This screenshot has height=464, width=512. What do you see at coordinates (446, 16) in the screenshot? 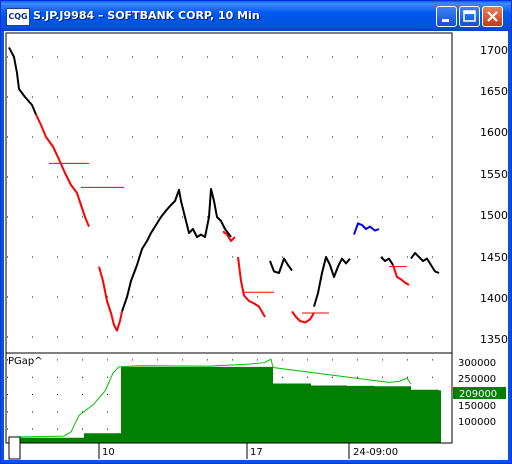
I see `minimize-button` at bounding box center [446, 16].